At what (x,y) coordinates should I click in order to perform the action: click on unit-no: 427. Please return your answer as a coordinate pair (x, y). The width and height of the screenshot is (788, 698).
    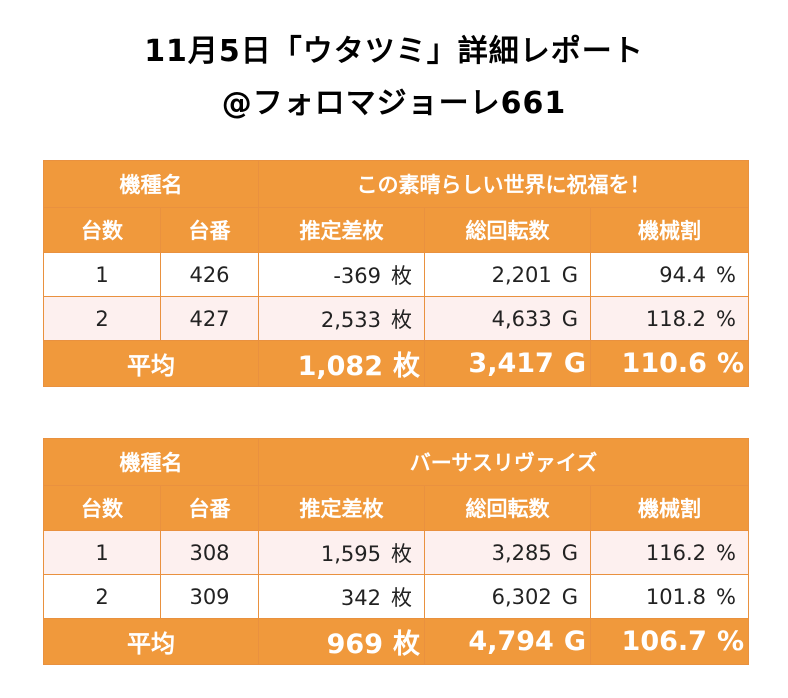
    Looking at the image, I should click on (209, 318).